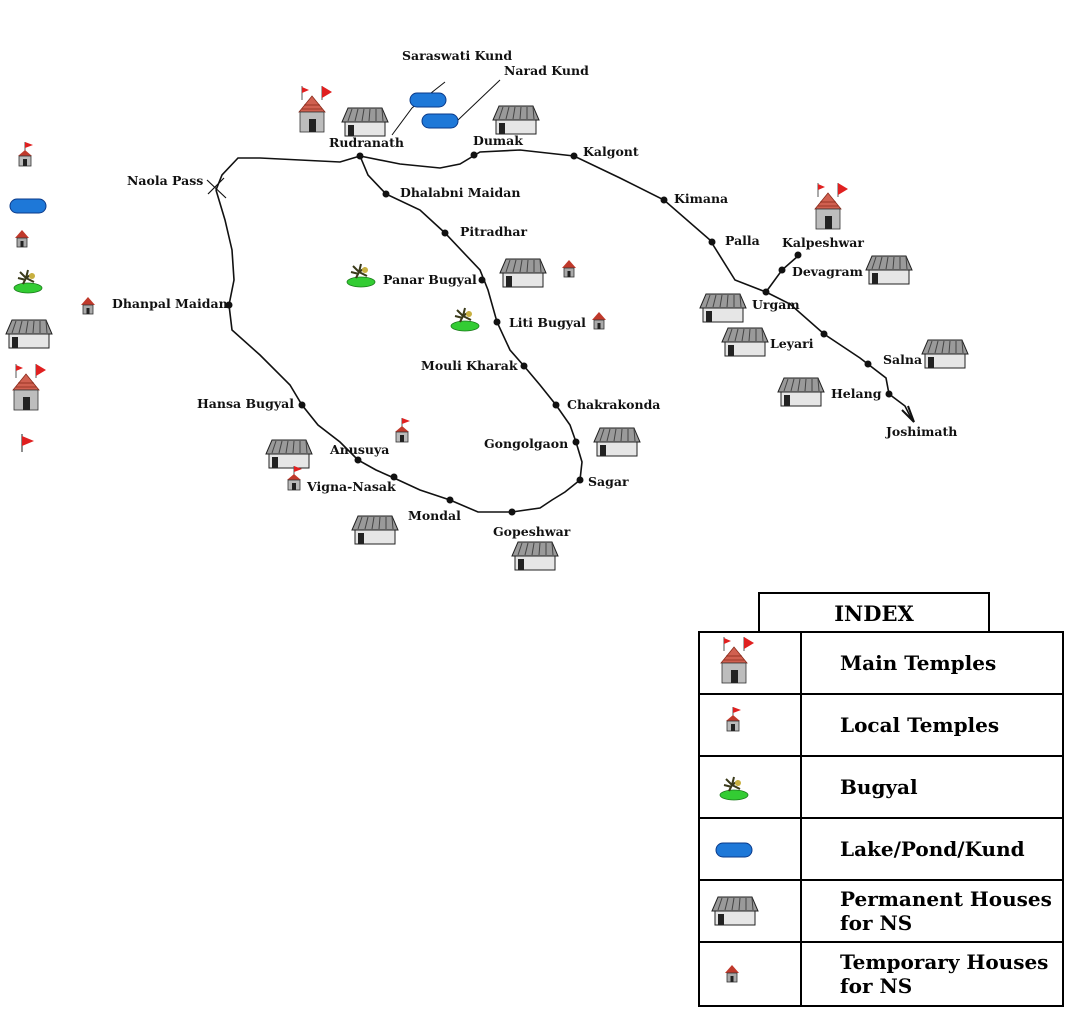  Describe the element at coordinates (546, 70) in the screenshot. I see `label-narad-kund: Narad Kund` at that location.